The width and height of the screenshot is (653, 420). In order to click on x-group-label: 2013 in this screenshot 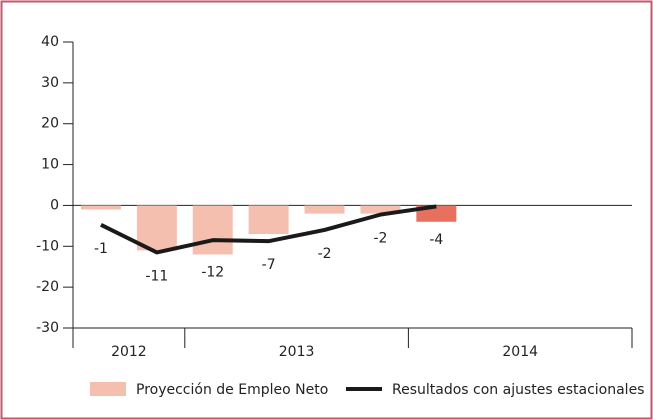, I will do `click(297, 352)`.